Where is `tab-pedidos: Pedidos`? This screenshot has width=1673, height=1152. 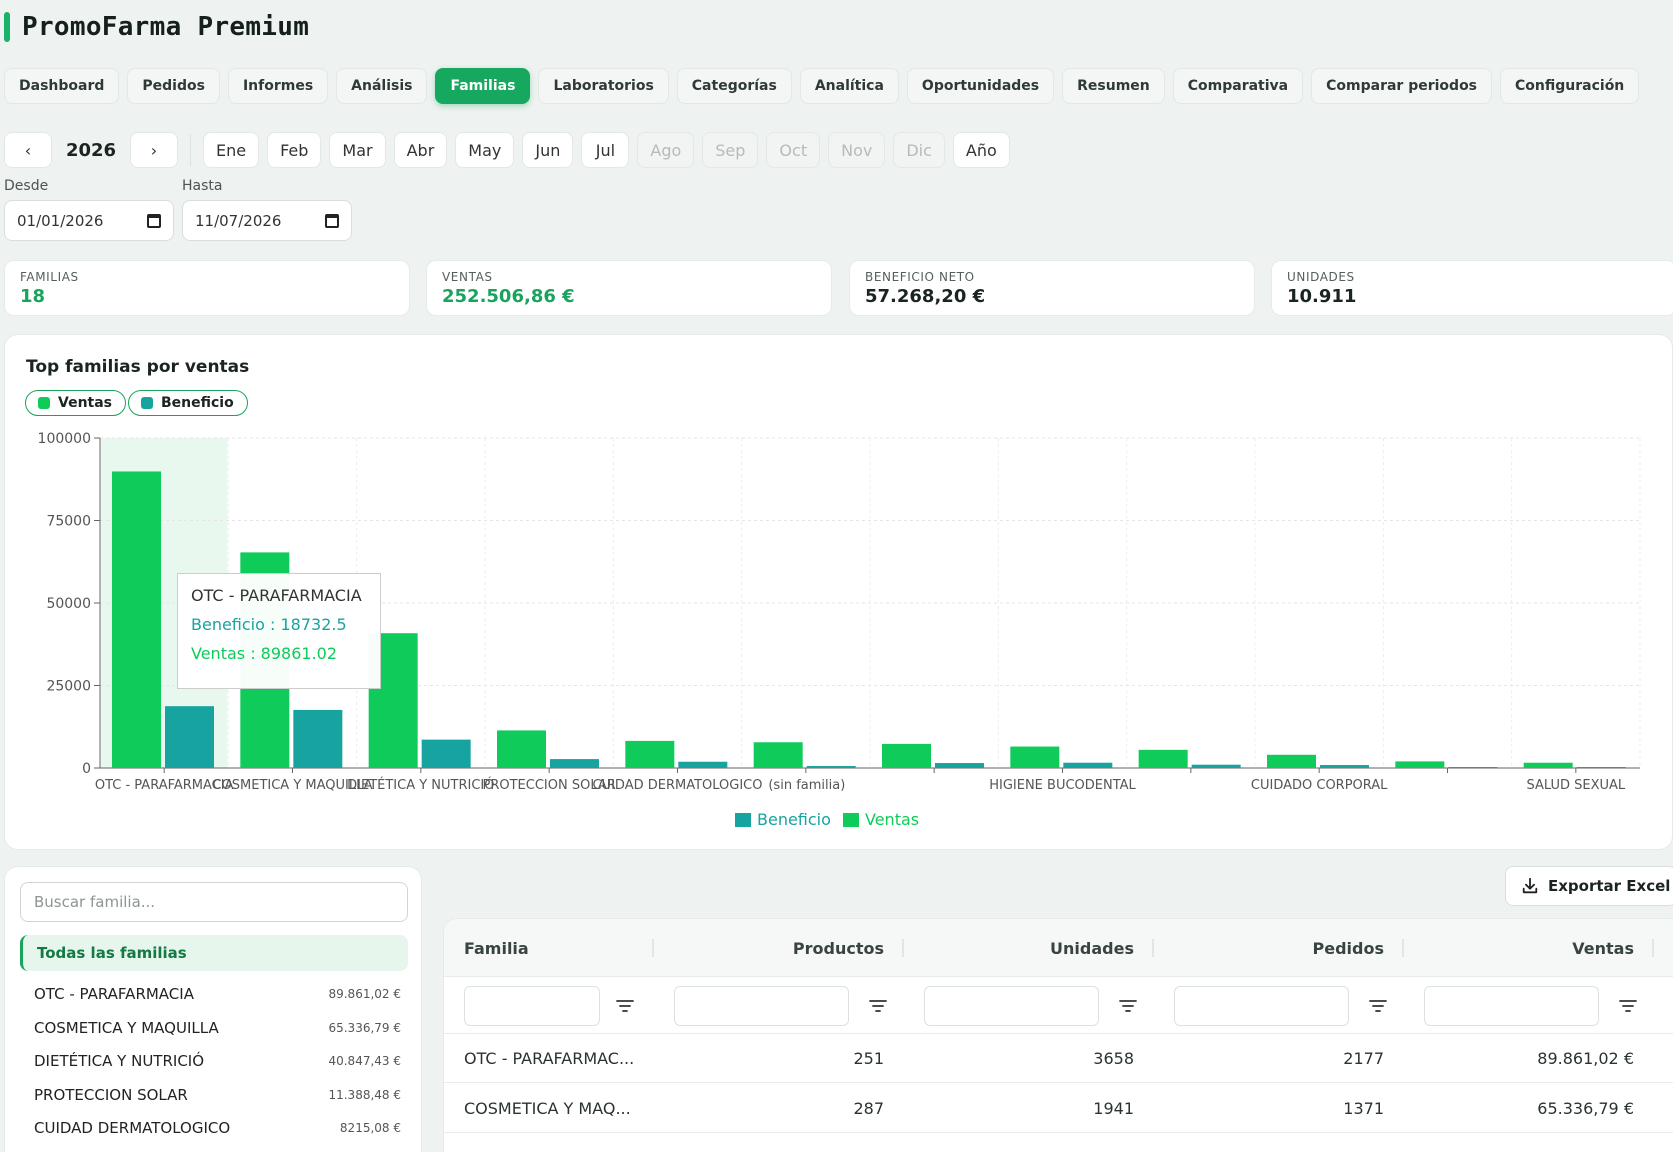
tab-pedidos: Pedidos is located at coordinates (173, 86).